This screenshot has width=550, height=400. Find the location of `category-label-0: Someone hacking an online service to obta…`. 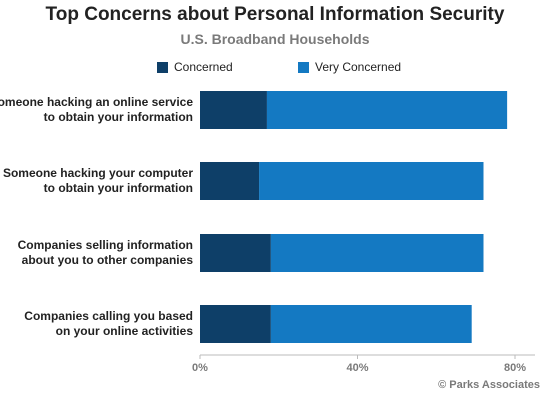

category-label-0: Someone hacking an online service to obta… is located at coordinates (96, 109).